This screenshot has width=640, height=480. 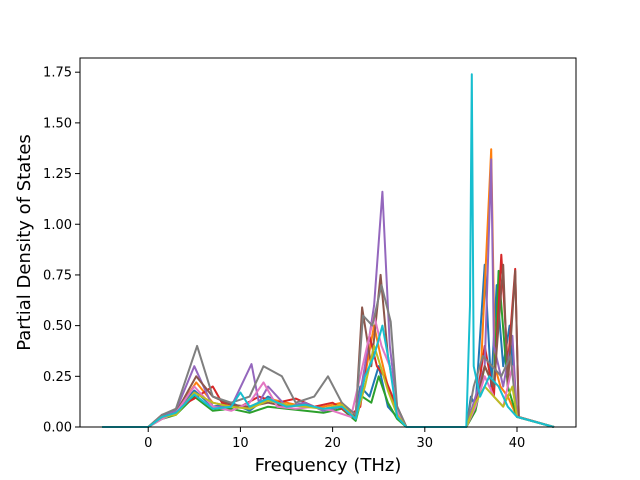 What do you see at coordinates (240, 443) in the screenshot?
I see `x-tick-label: 10` at bounding box center [240, 443].